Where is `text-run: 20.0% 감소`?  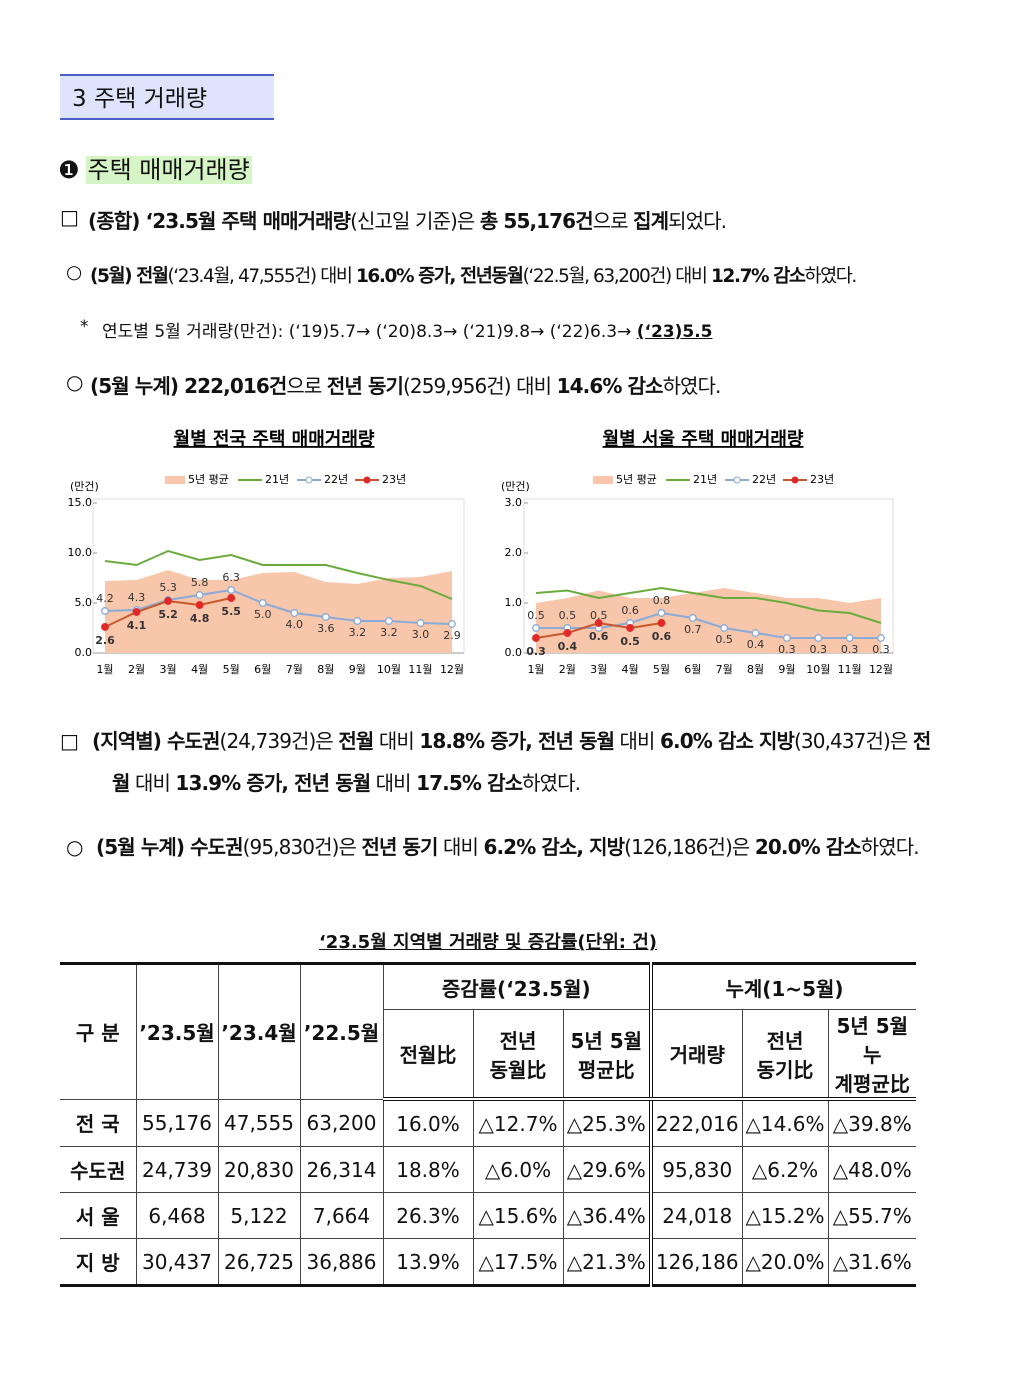 text-run: 20.0% 감소 is located at coordinates (808, 847).